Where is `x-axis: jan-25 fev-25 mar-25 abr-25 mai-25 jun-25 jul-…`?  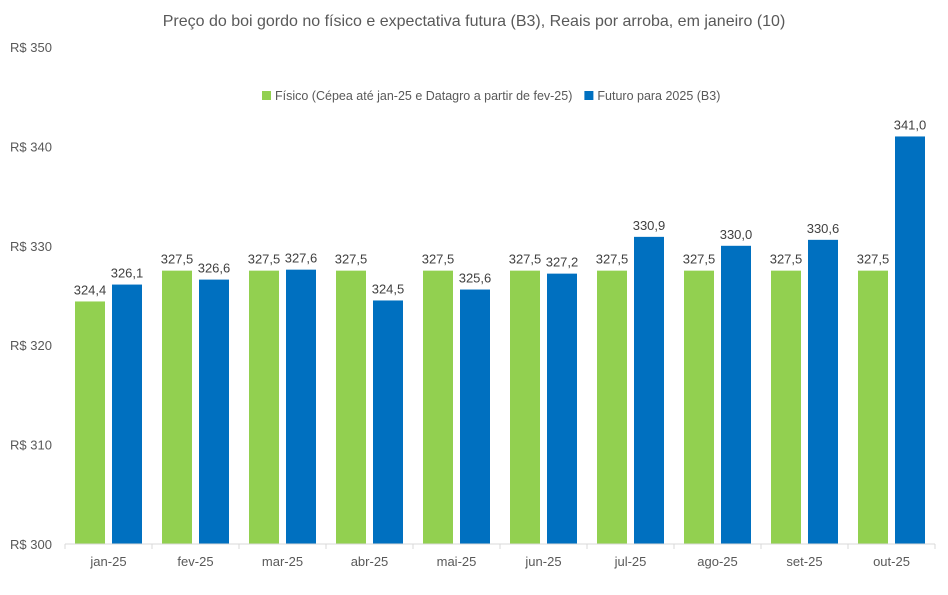 x-axis: jan-25 fev-25 mar-25 abr-25 mai-25 jun-25 jul-… is located at coordinates (500, 556).